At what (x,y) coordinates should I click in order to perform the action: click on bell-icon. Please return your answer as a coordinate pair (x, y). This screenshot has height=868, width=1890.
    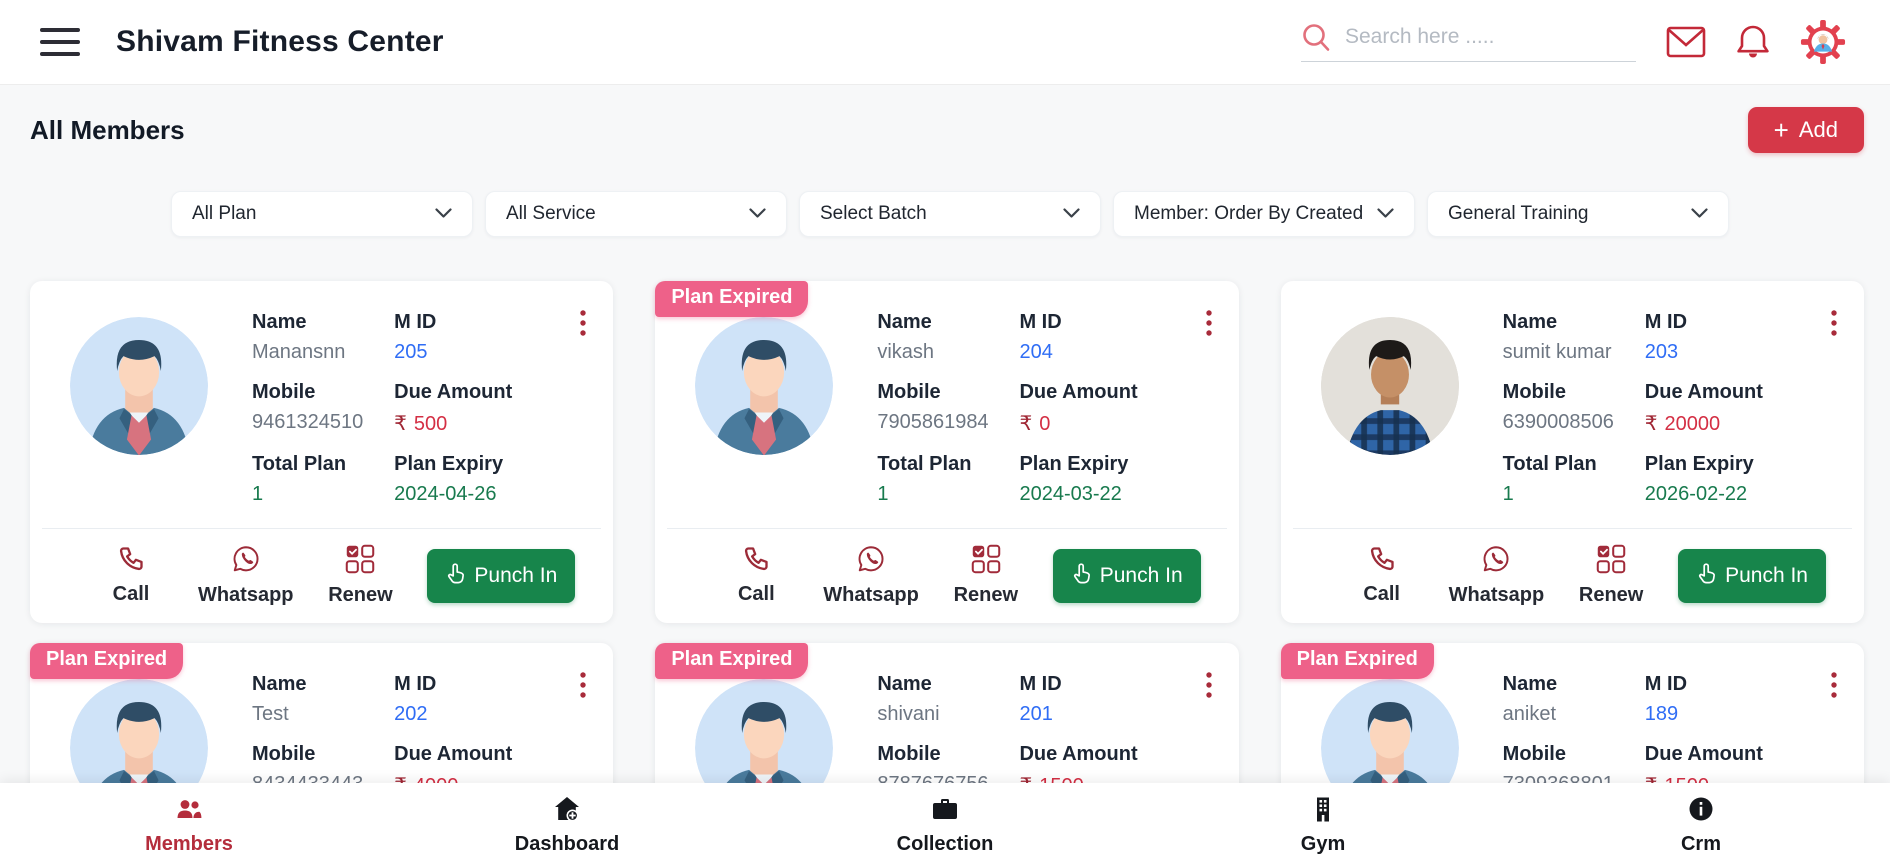
    Looking at the image, I should click on (1753, 42).